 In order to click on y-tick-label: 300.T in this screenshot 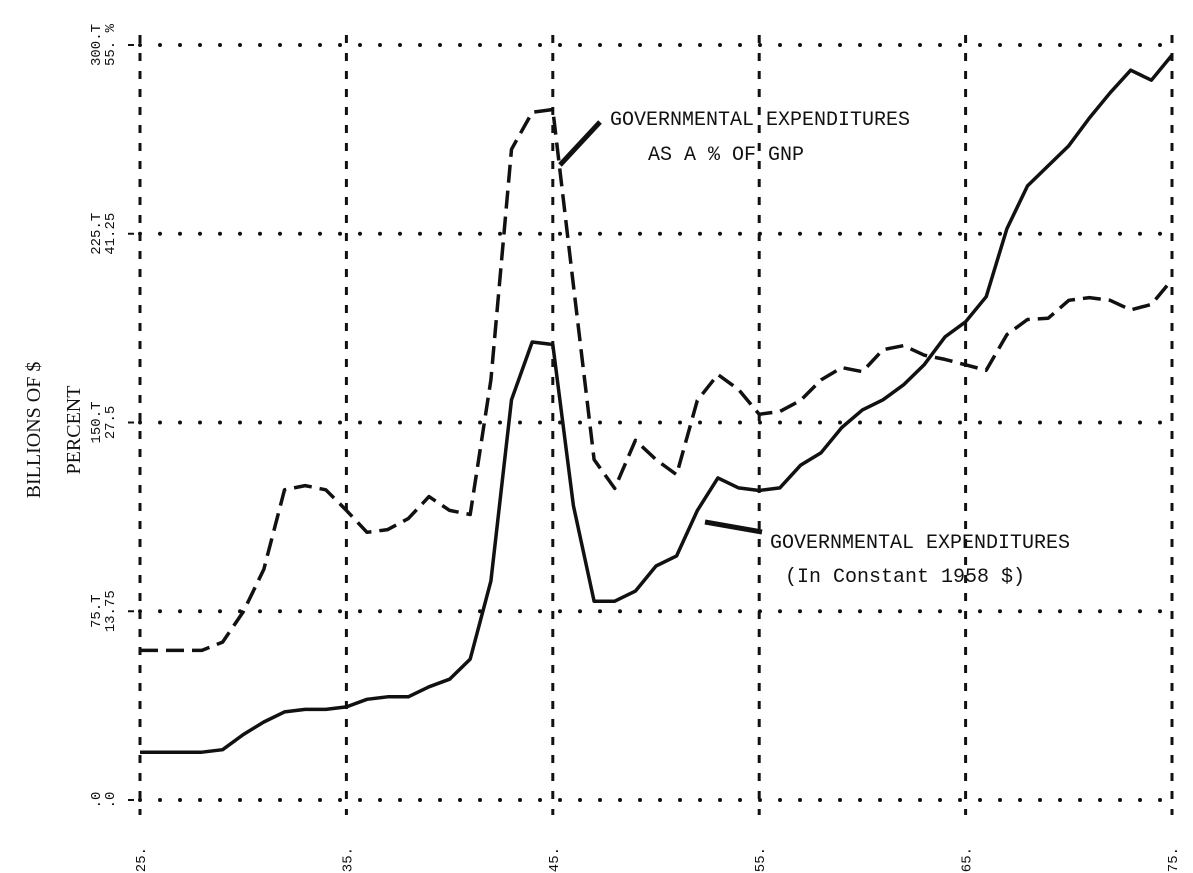, I will do `click(97, 45)`.